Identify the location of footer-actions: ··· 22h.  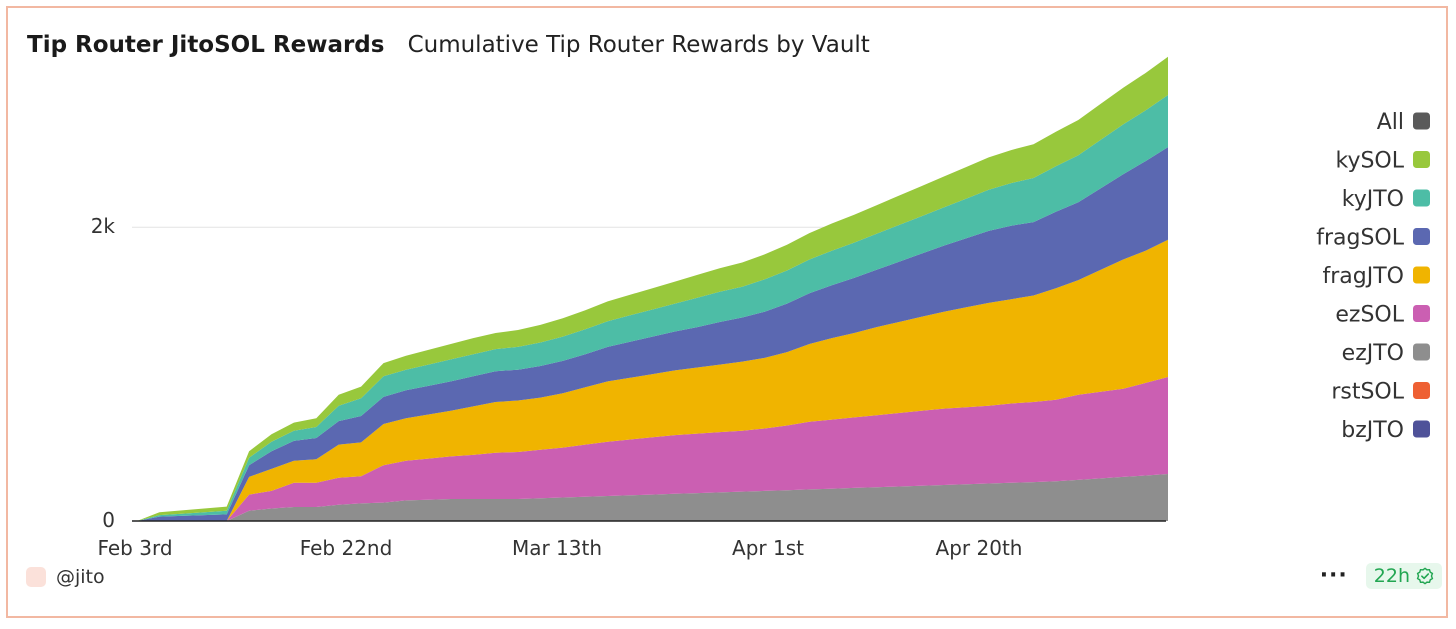
(1381, 576).